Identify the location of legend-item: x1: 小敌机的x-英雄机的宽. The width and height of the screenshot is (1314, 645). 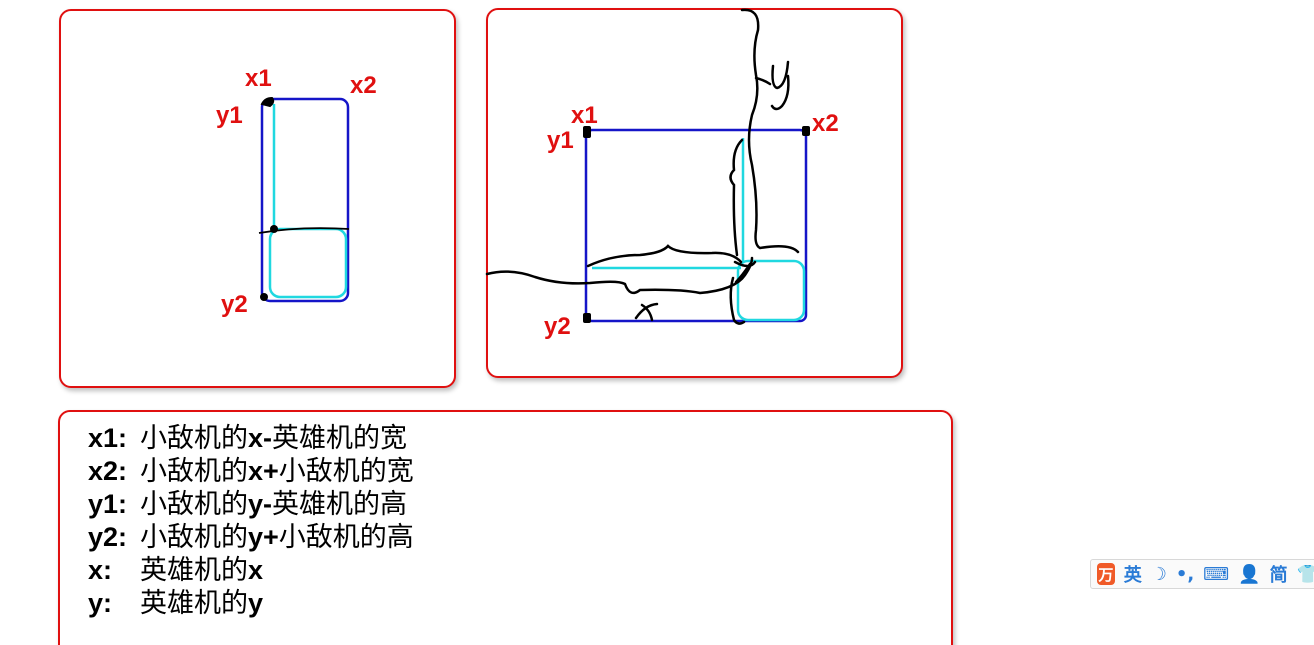
(251, 438).